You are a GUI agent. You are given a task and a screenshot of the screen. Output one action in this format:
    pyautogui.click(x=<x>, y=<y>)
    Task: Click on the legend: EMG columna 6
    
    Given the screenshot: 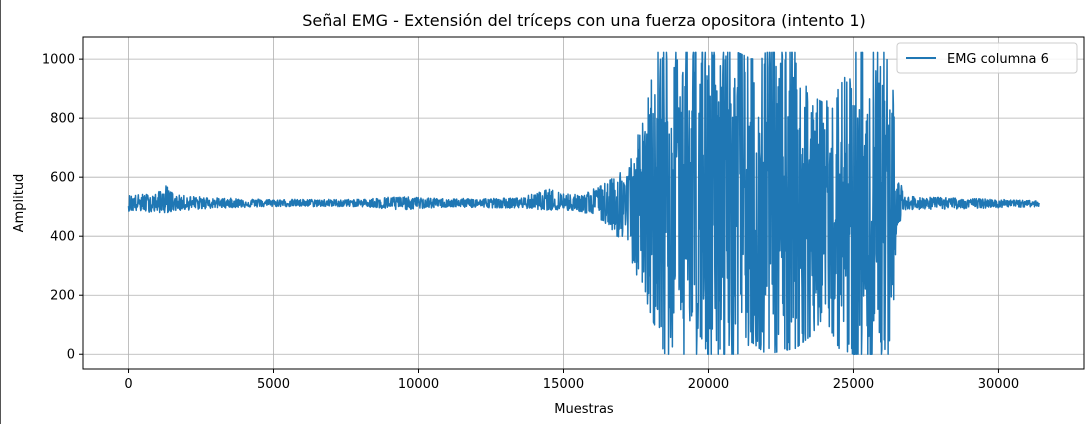 What is the action you would take?
    pyautogui.click(x=987, y=58)
    